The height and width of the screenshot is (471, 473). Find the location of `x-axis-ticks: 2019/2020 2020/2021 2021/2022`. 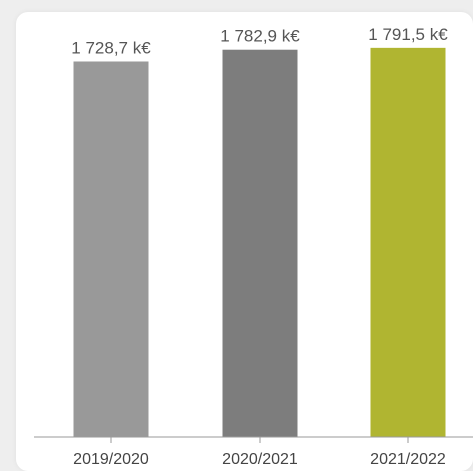

x-axis-ticks: 2019/2020 2020/2021 2021/2022 is located at coordinates (259, 452).